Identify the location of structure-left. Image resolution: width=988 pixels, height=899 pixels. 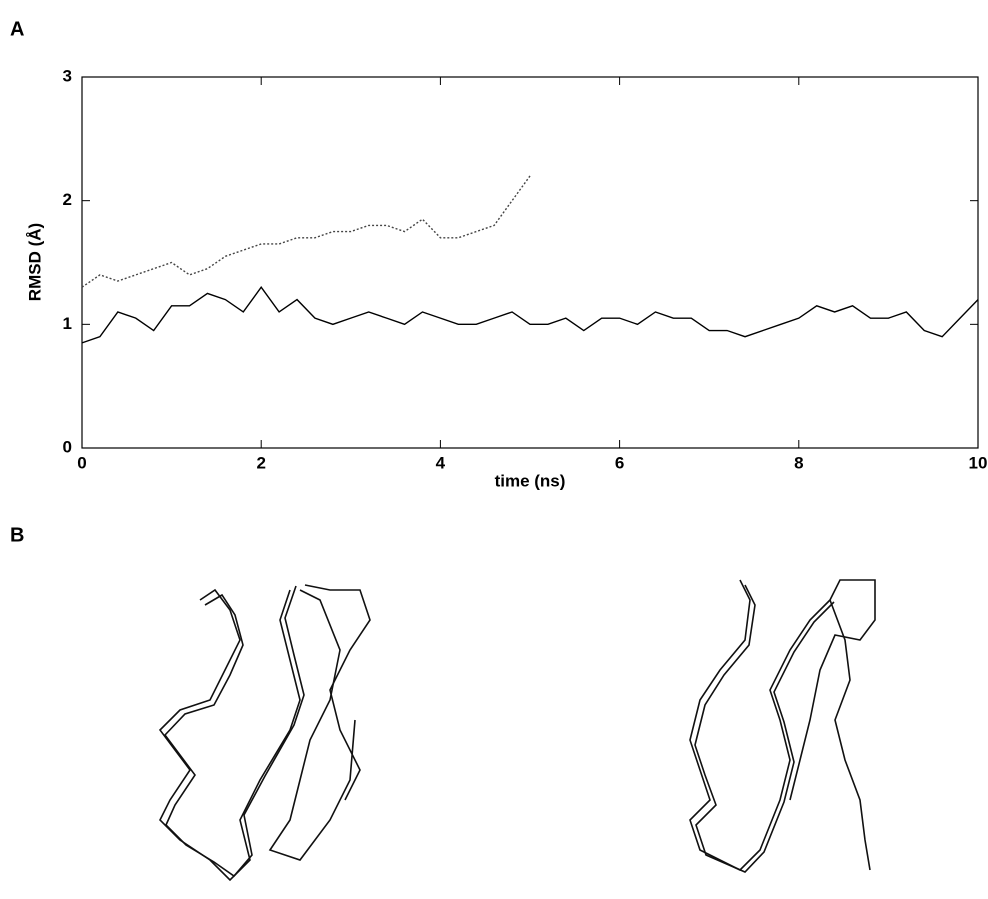
(264, 733).